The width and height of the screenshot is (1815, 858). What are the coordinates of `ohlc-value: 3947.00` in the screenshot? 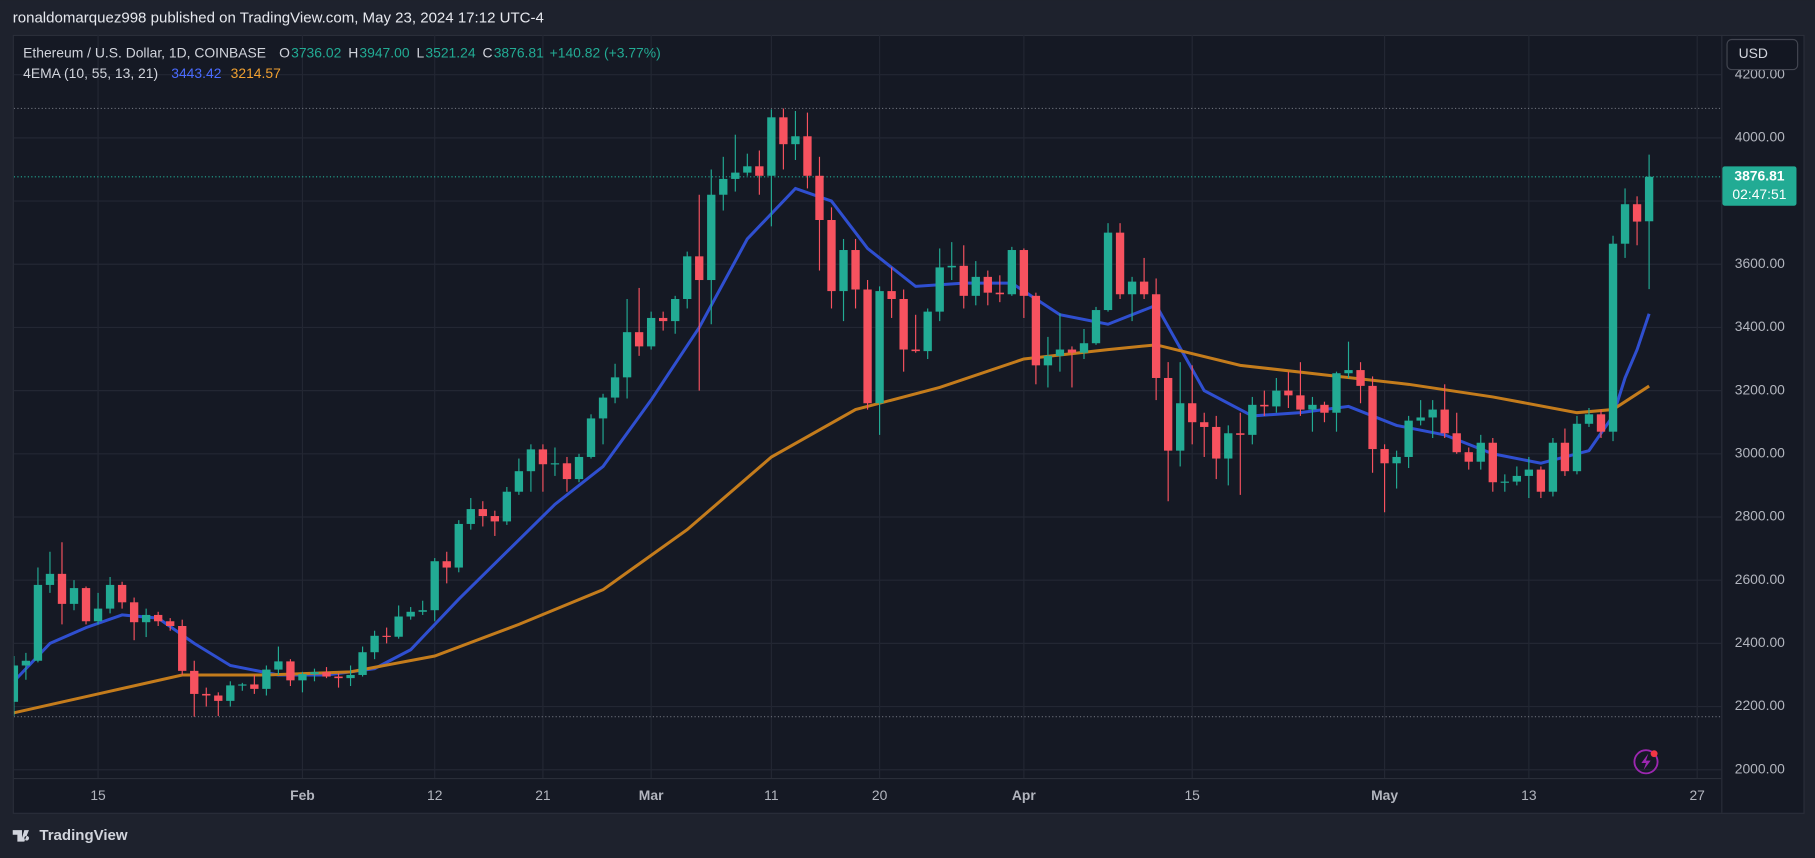 It's located at (384, 52).